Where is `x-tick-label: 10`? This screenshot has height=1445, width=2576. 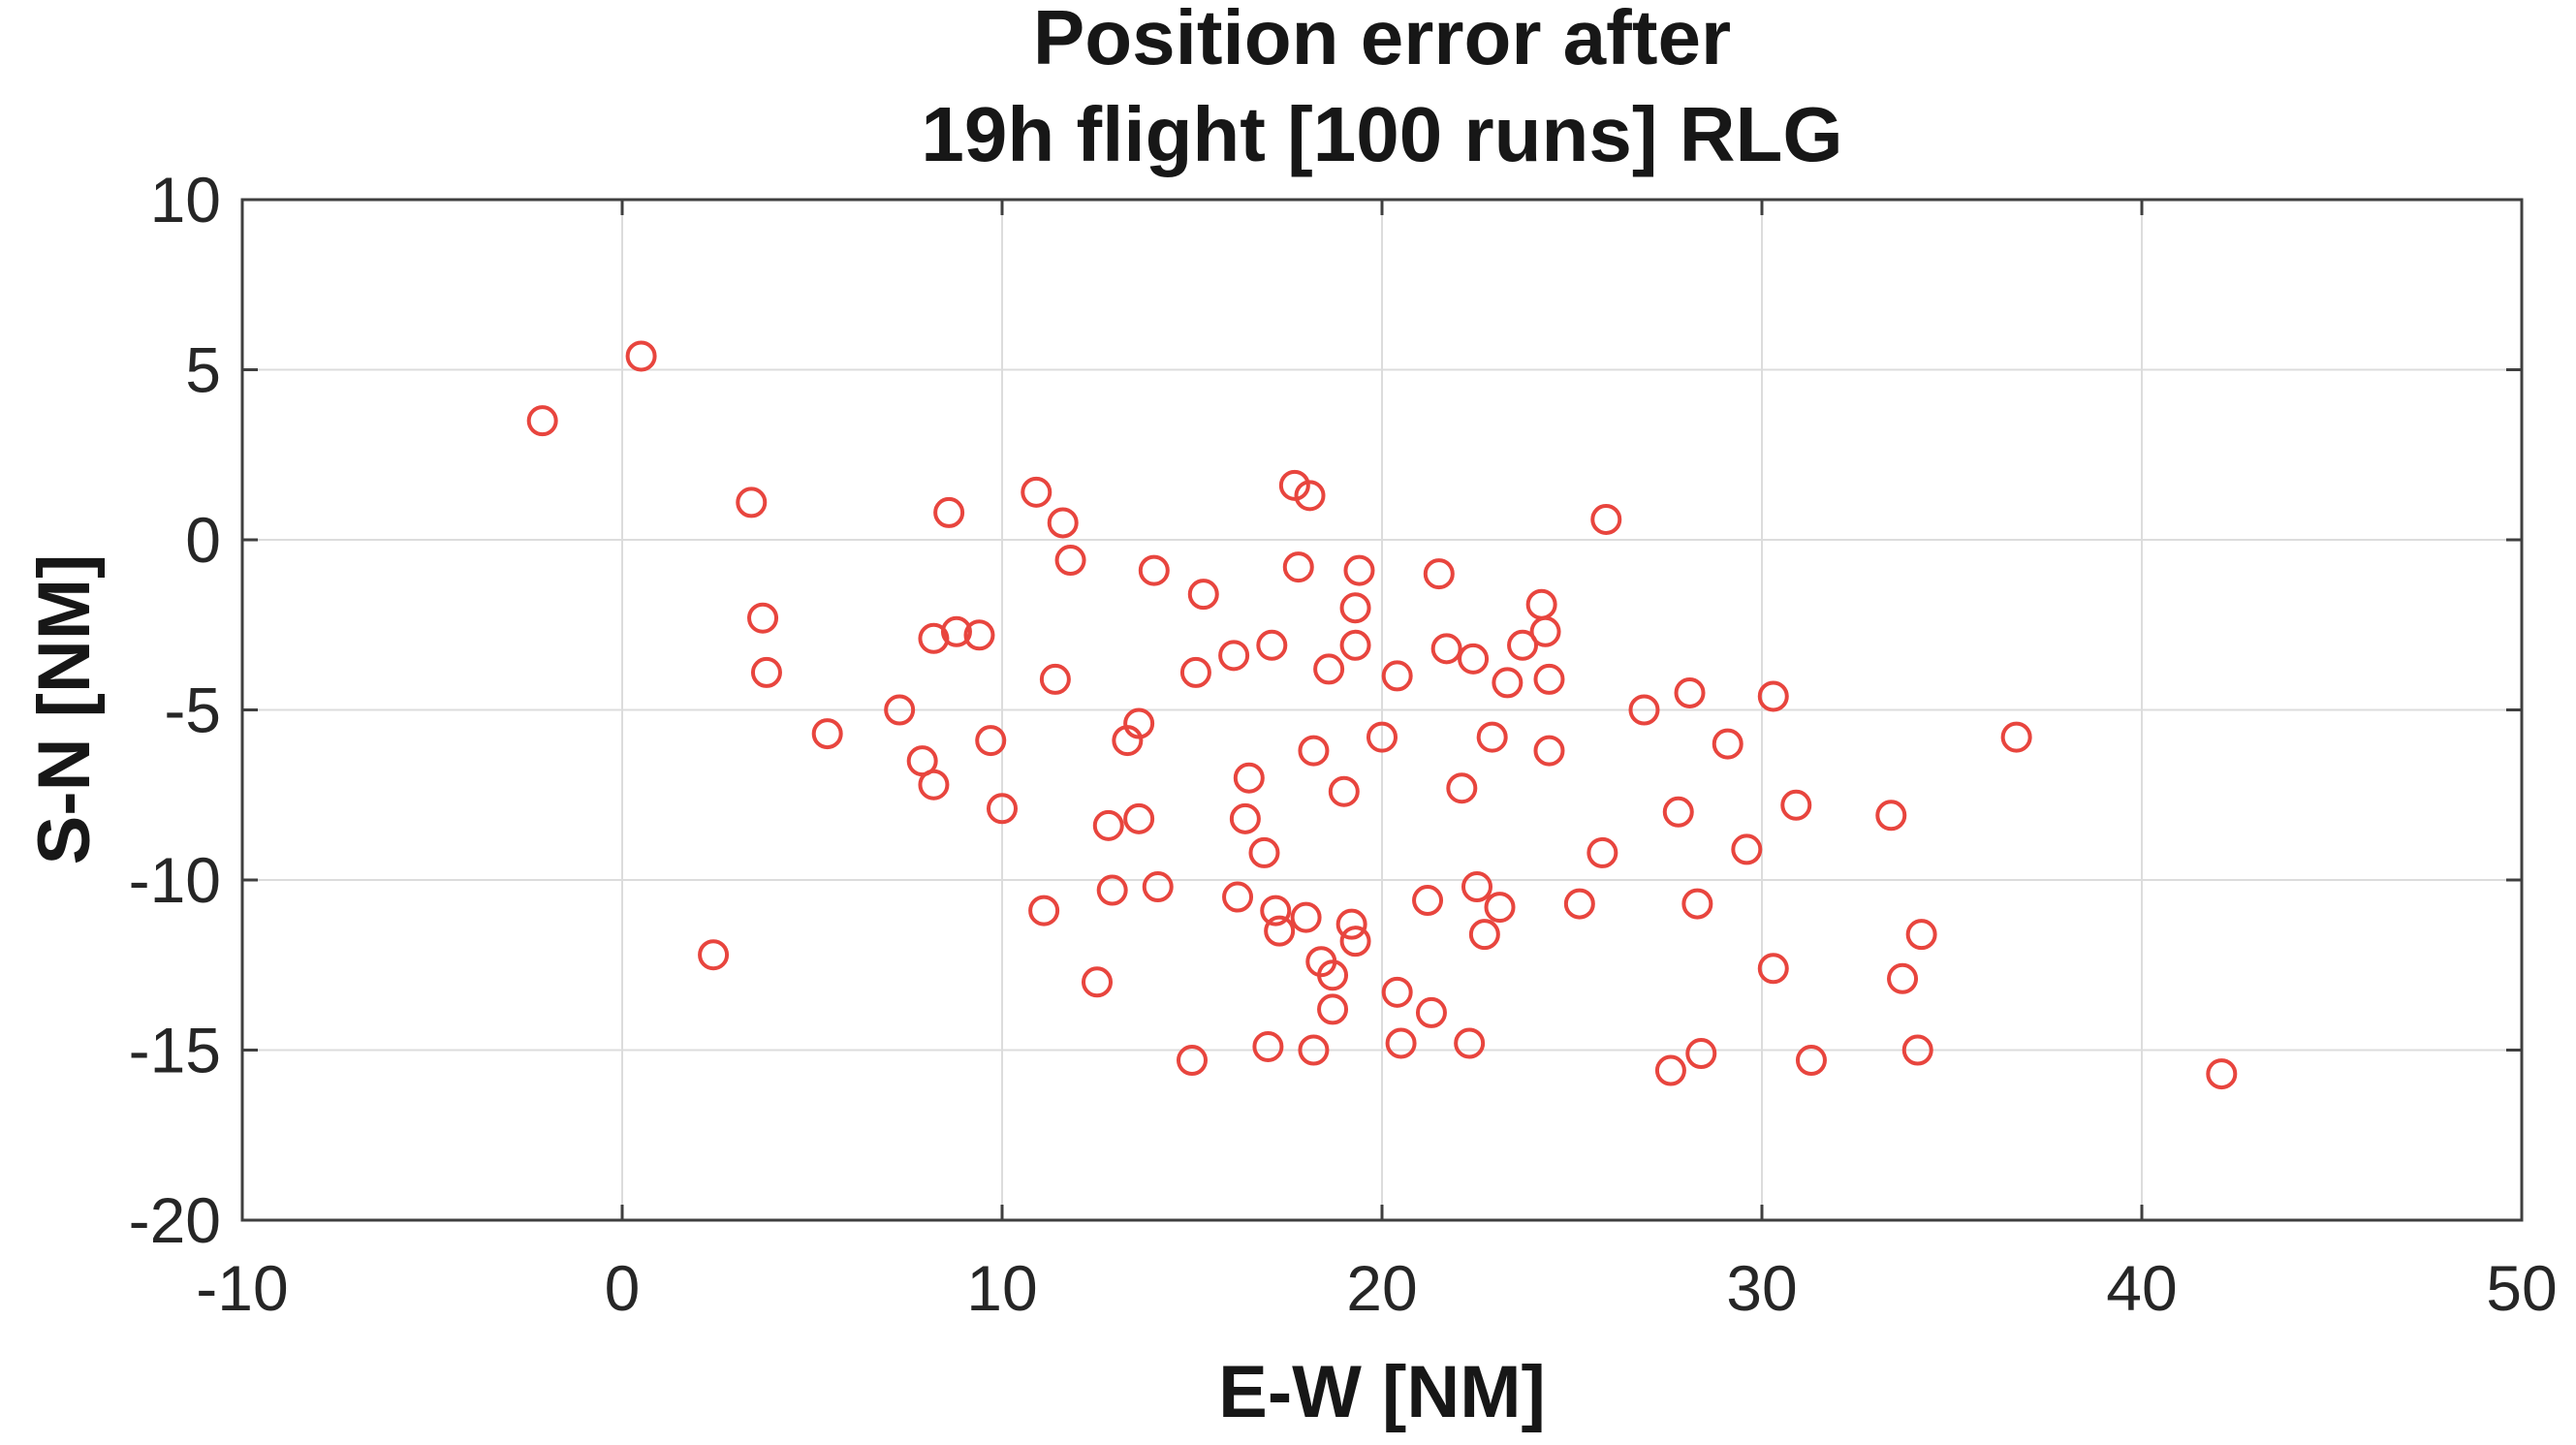 x-tick-label: 10 is located at coordinates (1001, 1288).